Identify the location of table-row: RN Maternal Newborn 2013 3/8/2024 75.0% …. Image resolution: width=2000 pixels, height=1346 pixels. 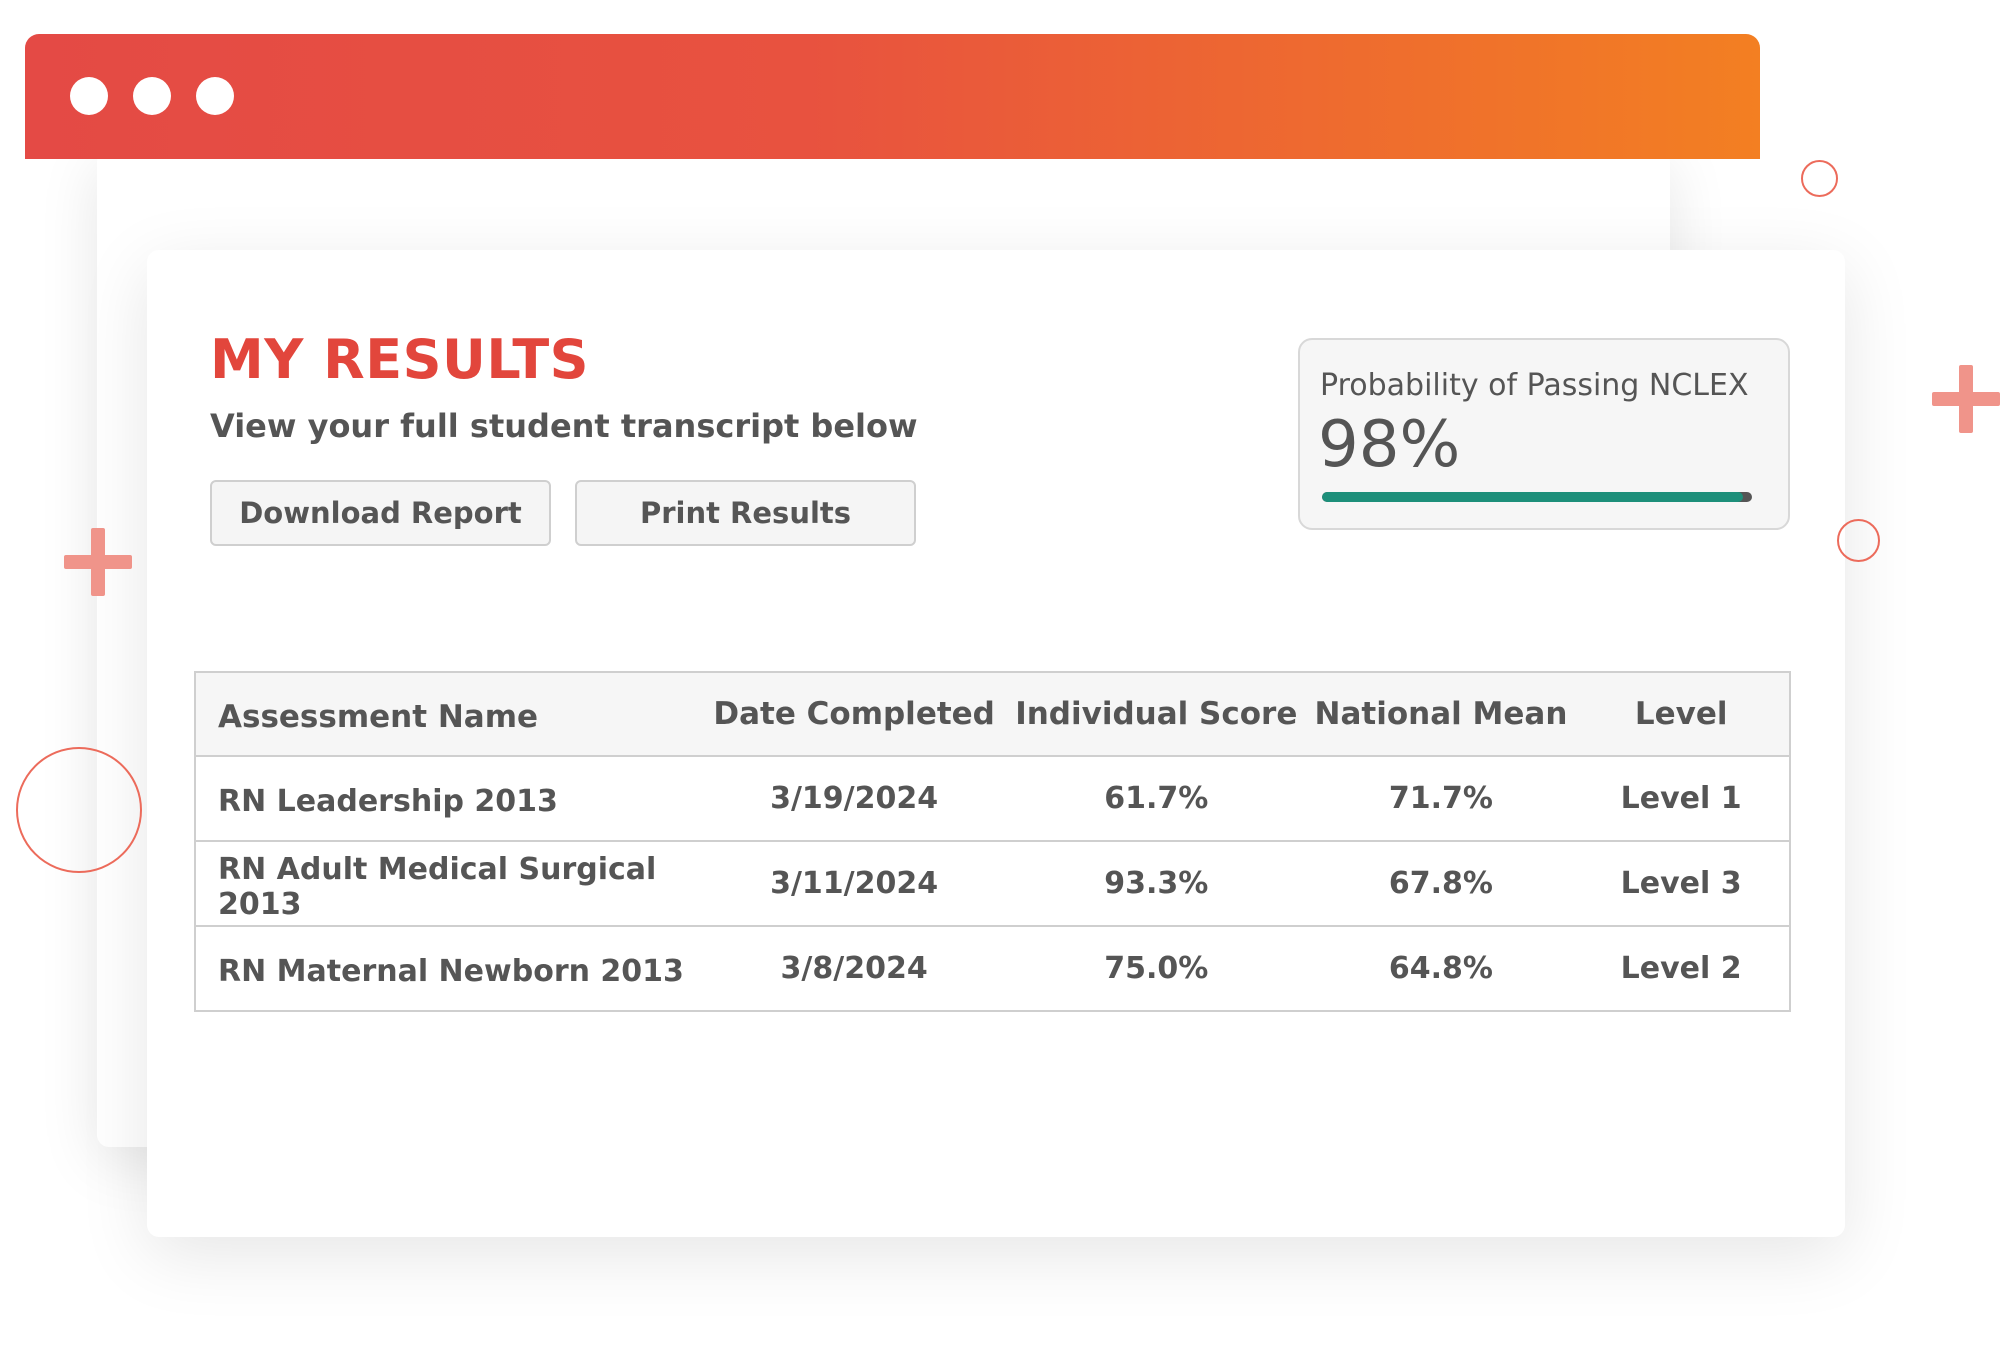
(992, 968).